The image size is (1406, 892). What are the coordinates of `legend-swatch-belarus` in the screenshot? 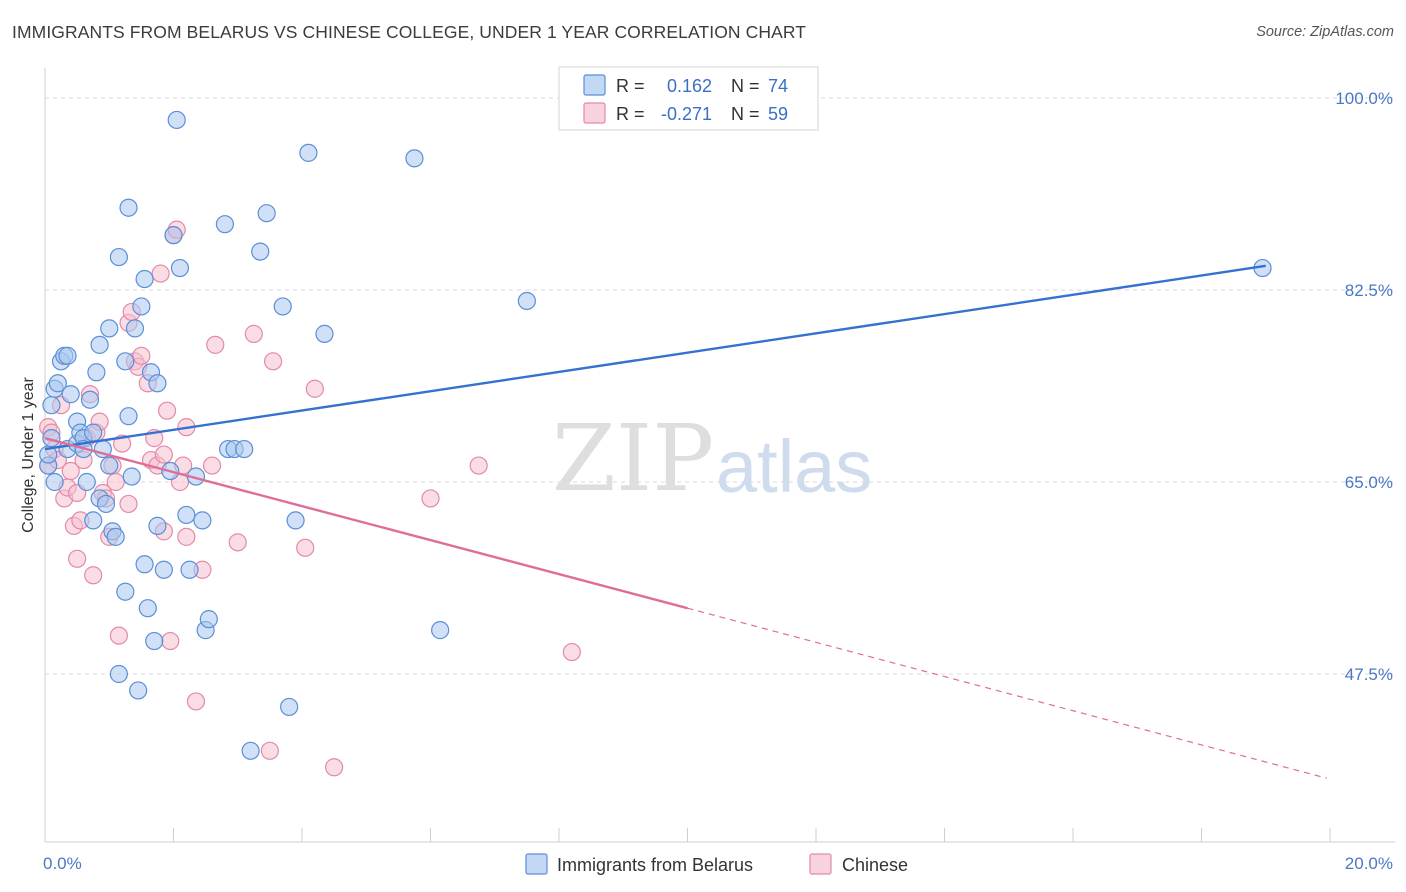 It's located at (594, 85).